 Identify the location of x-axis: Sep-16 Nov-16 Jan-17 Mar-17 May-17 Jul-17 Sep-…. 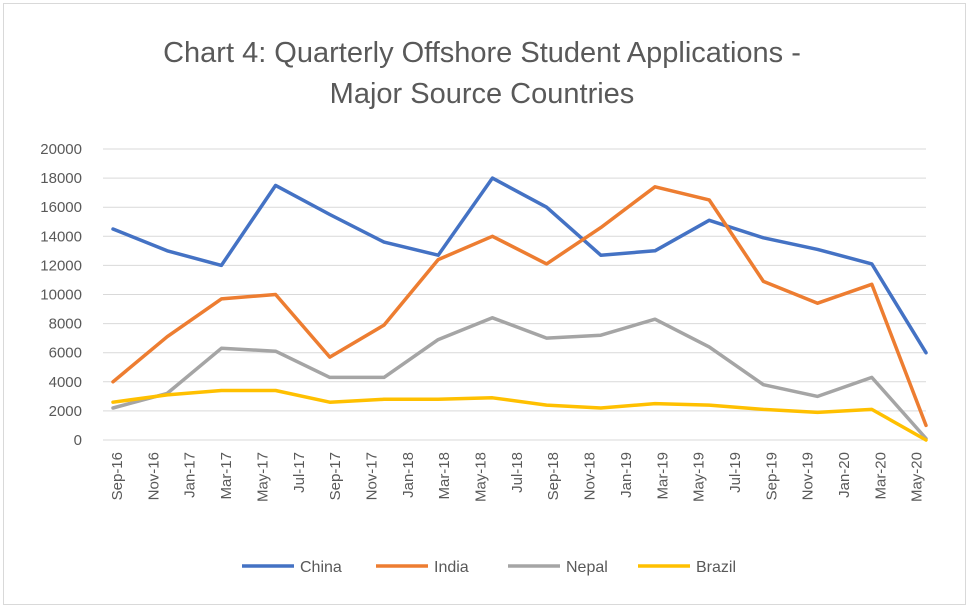
(517, 477).